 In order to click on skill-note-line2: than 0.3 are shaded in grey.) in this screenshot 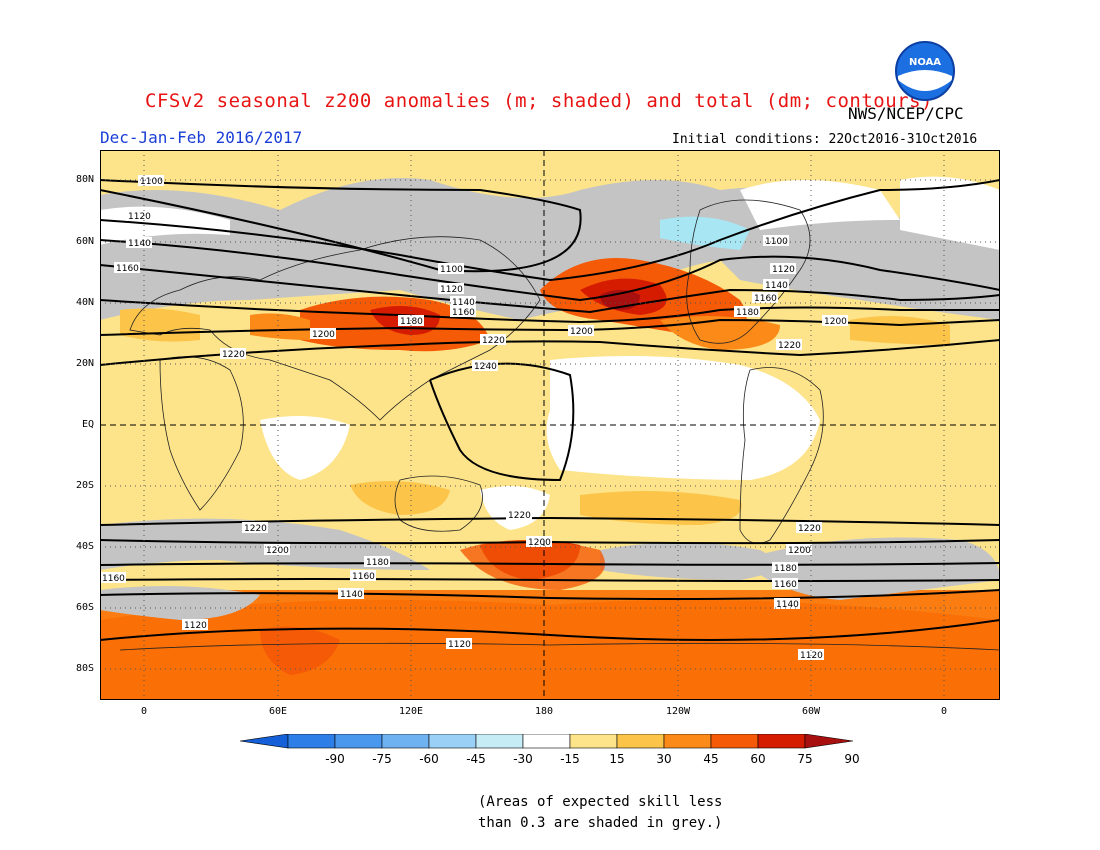, I will do `click(600, 823)`.